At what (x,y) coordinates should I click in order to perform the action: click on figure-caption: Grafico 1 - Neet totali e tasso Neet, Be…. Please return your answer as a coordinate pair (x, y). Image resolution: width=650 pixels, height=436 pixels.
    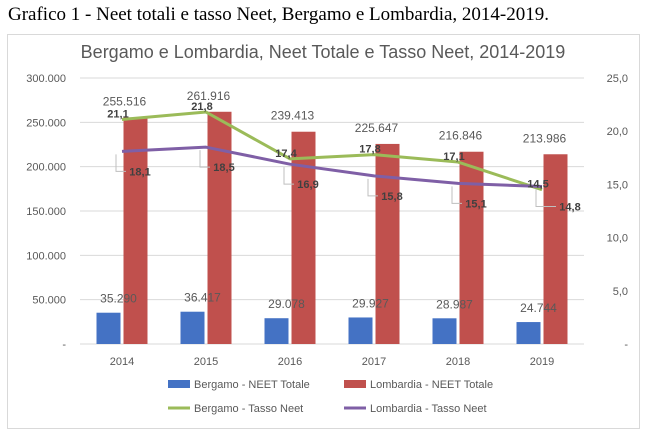
    Looking at the image, I should click on (278, 14).